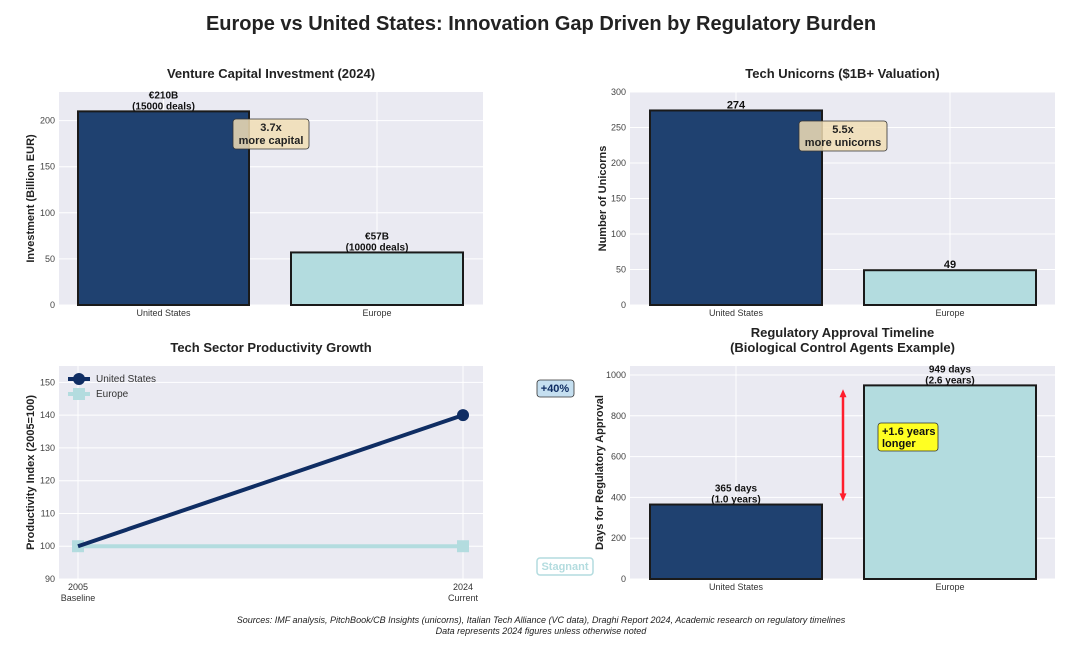 The width and height of the screenshot is (1082, 648). What do you see at coordinates (618, 497) in the screenshot?
I see `regulatory-ytick-label: 400` at bounding box center [618, 497].